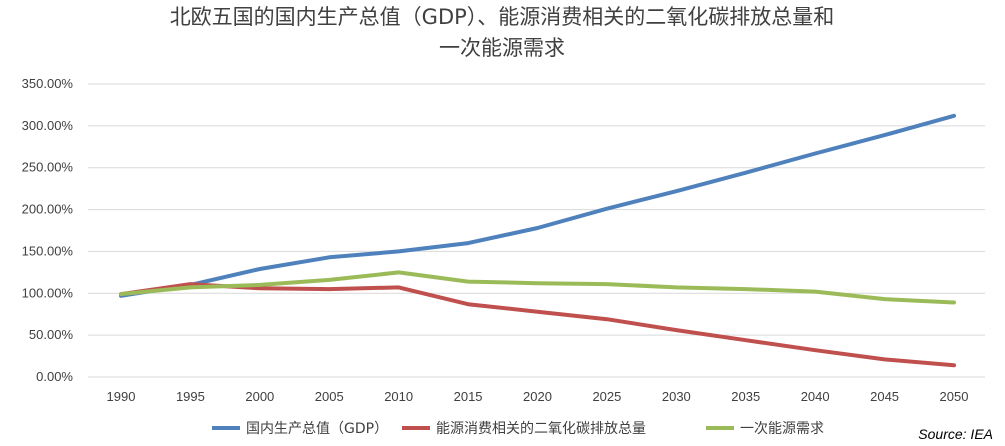 This screenshot has height=446, width=1005. I want to click on x-tick-label: 2035, so click(745, 396).